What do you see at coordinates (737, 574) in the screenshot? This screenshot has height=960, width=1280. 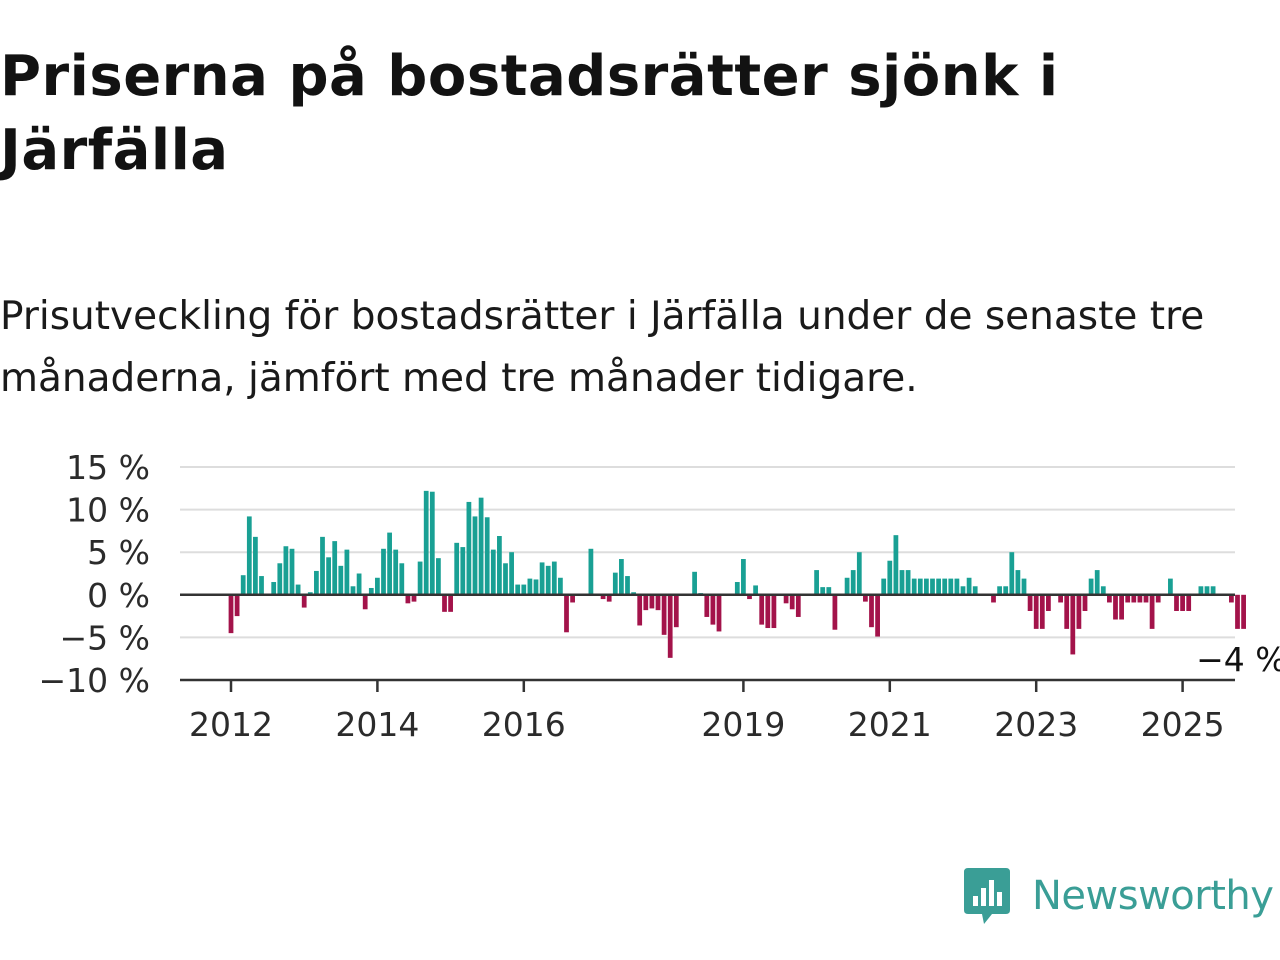 I see `bar-series` at bounding box center [737, 574].